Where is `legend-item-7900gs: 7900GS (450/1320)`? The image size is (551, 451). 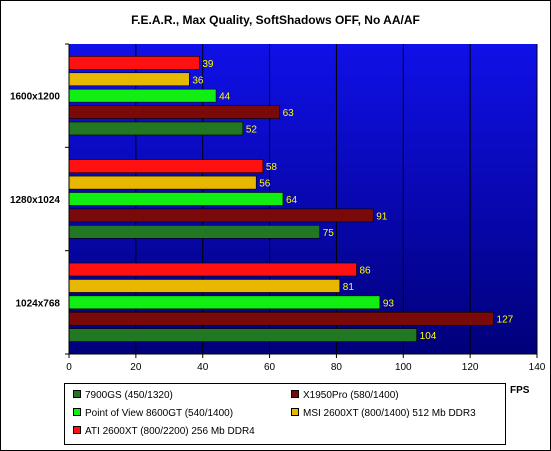
legend-item-7900gs: 7900GS (450/1320) is located at coordinates (123, 395).